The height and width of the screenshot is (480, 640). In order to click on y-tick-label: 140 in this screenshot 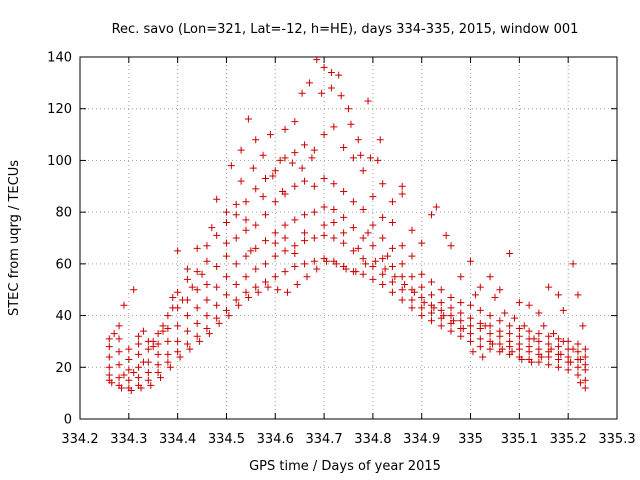, I will do `click(59, 58)`.